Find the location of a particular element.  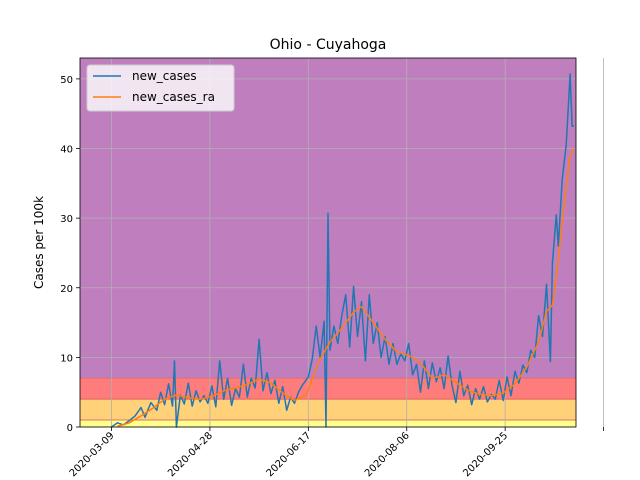

y-axis-label: Cases per 100k is located at coordinates (39, 242).